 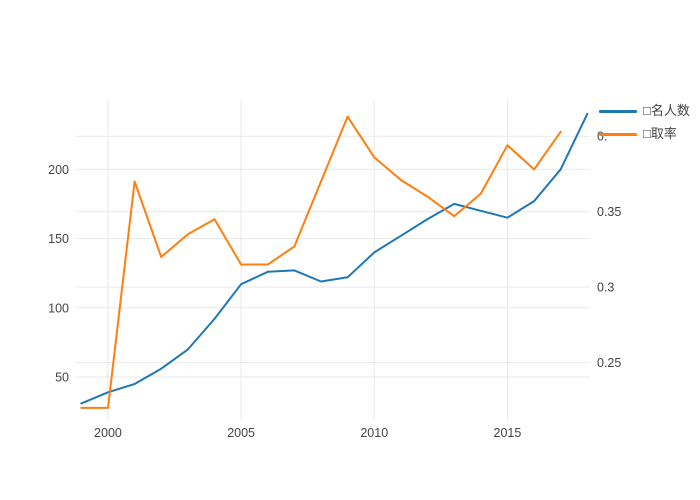 What do you see at coordinates (609, 212) in the screenshot?
I see `y-tick-label-right: 0.35` at bounding box center [609, 212].